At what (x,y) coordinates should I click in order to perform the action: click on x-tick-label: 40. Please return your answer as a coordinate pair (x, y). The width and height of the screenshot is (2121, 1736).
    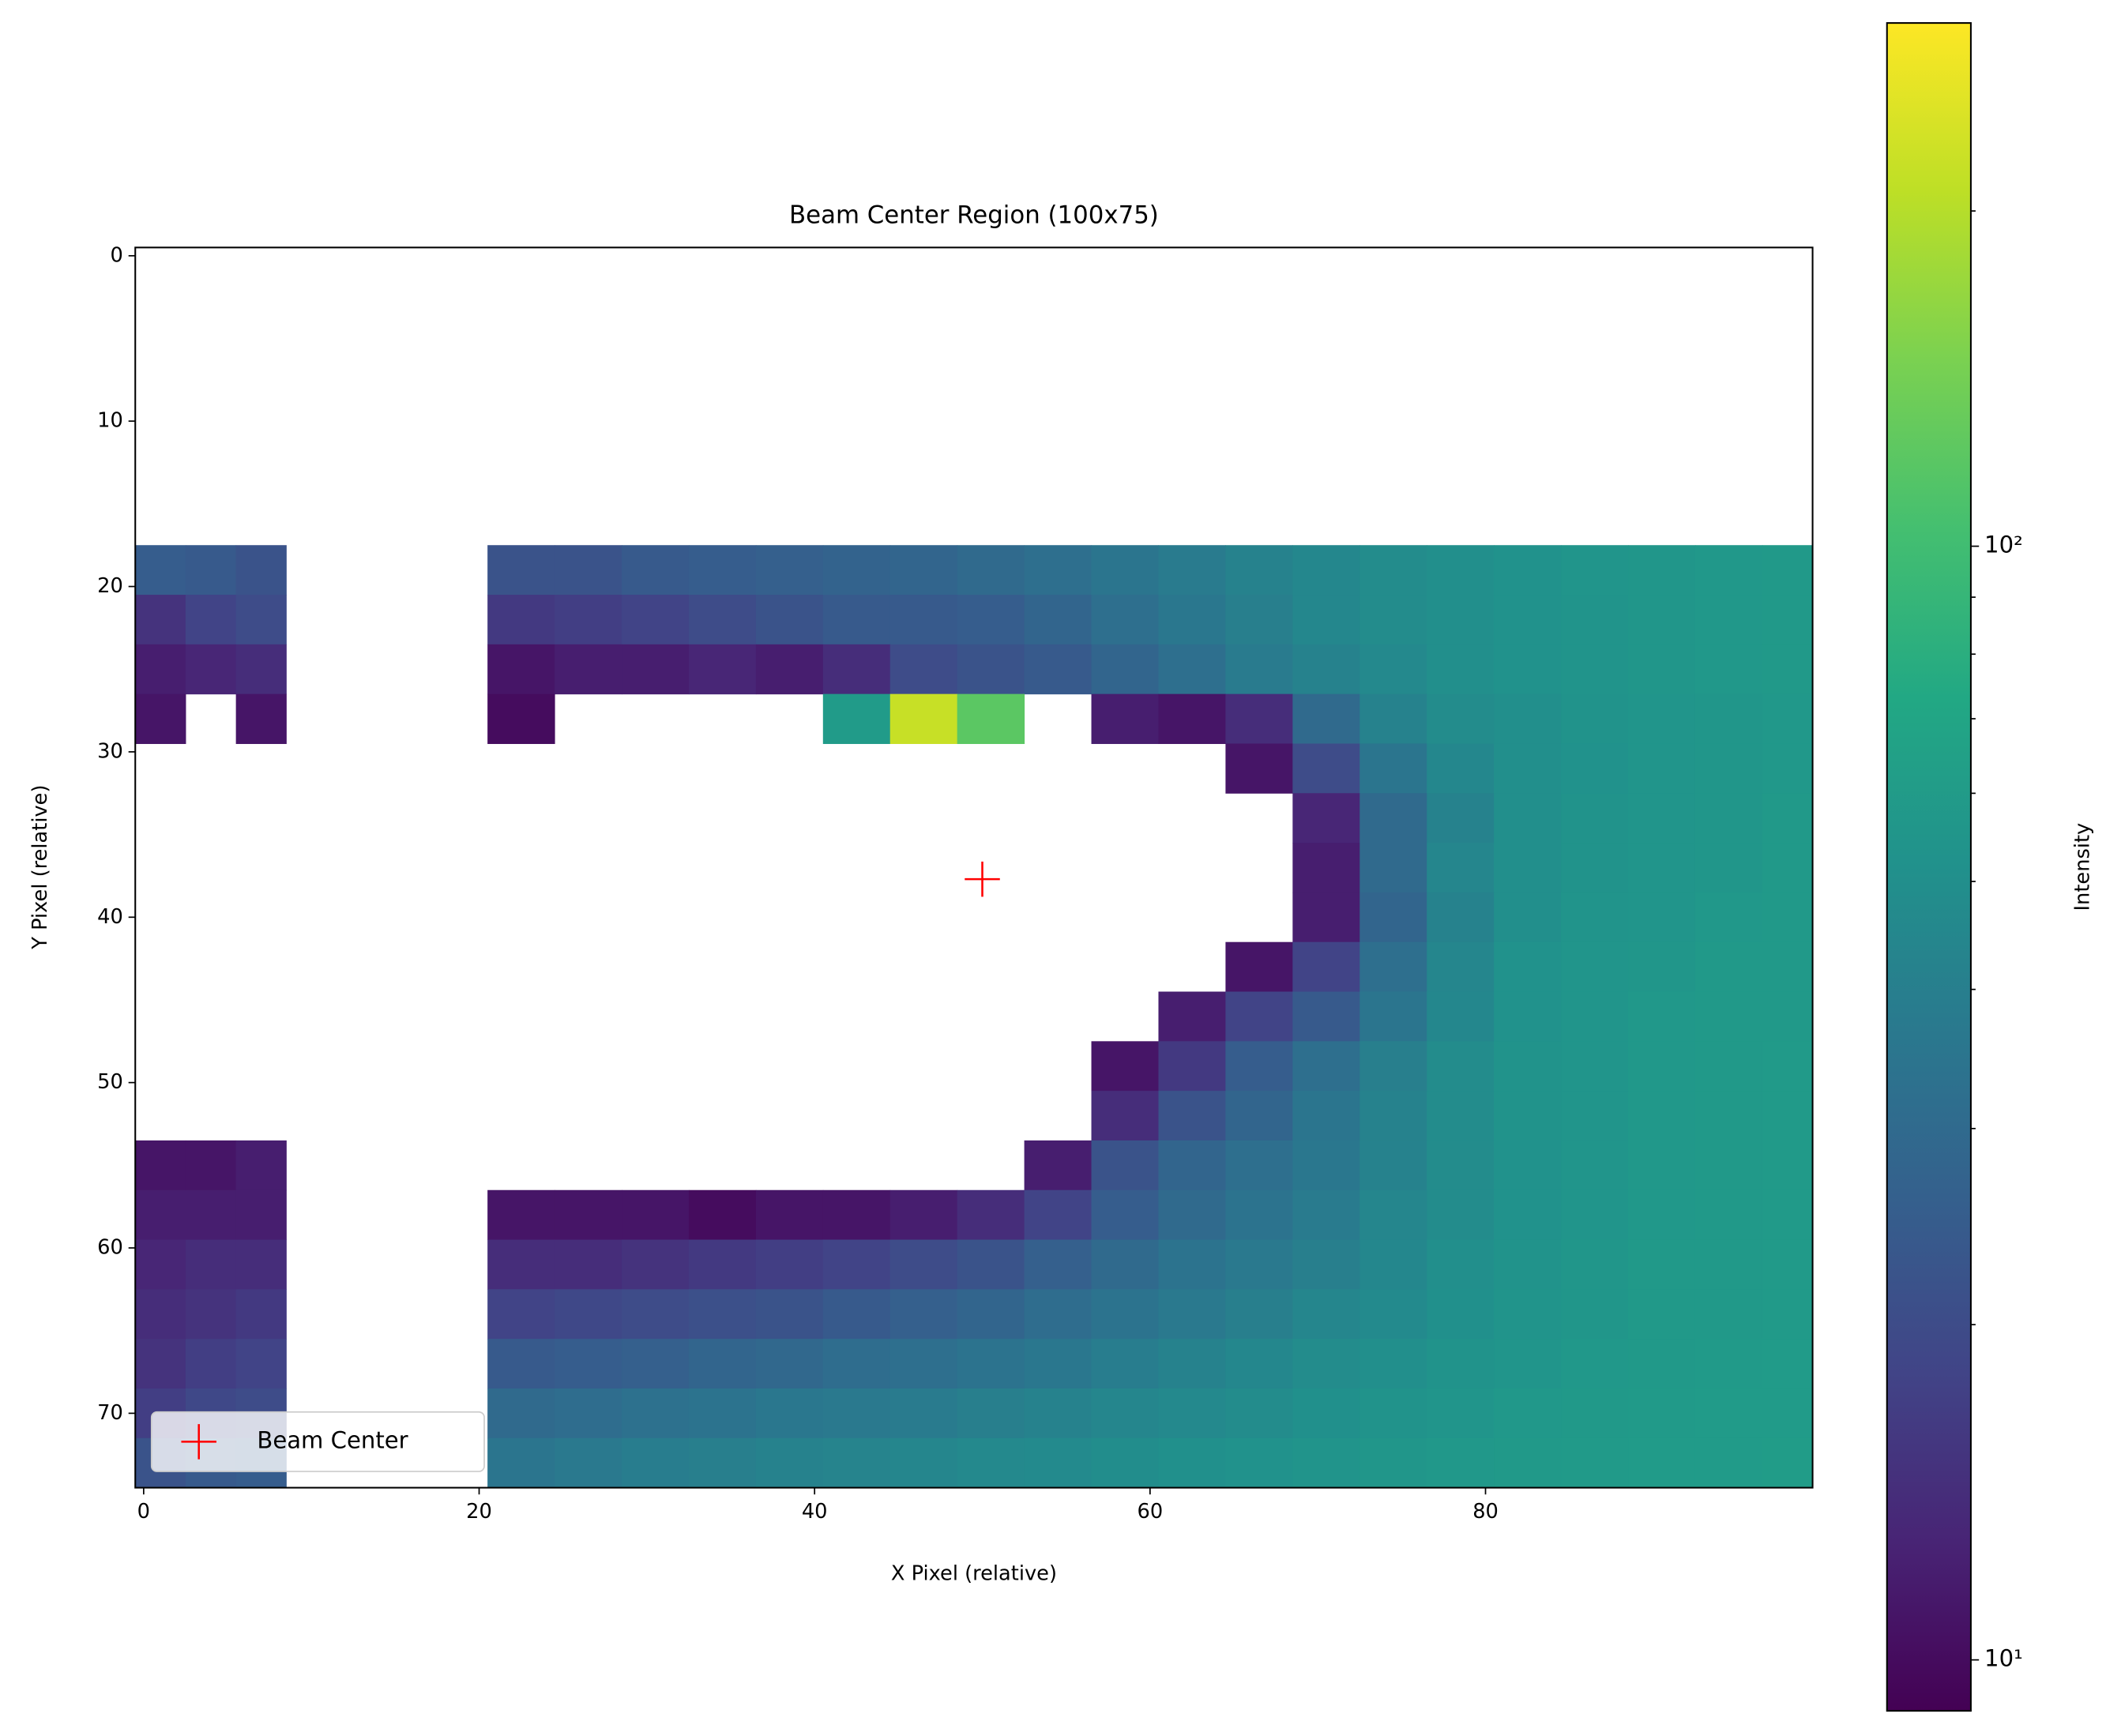
    Looking at the image, I should click on (815, 1512).